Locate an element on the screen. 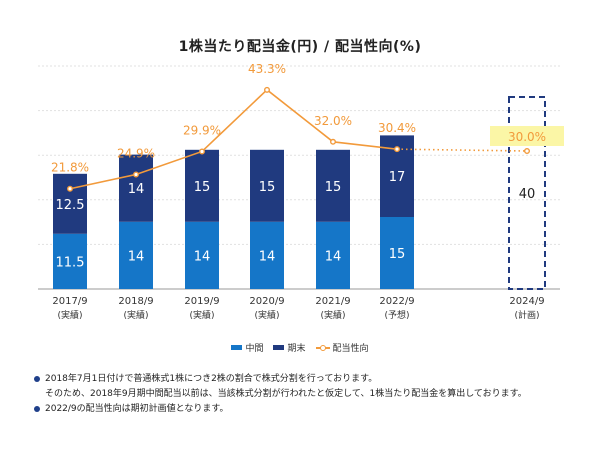 This screenshot has height=450, width=600. payout-ratio-highlight is located at coordinates (527, 136).